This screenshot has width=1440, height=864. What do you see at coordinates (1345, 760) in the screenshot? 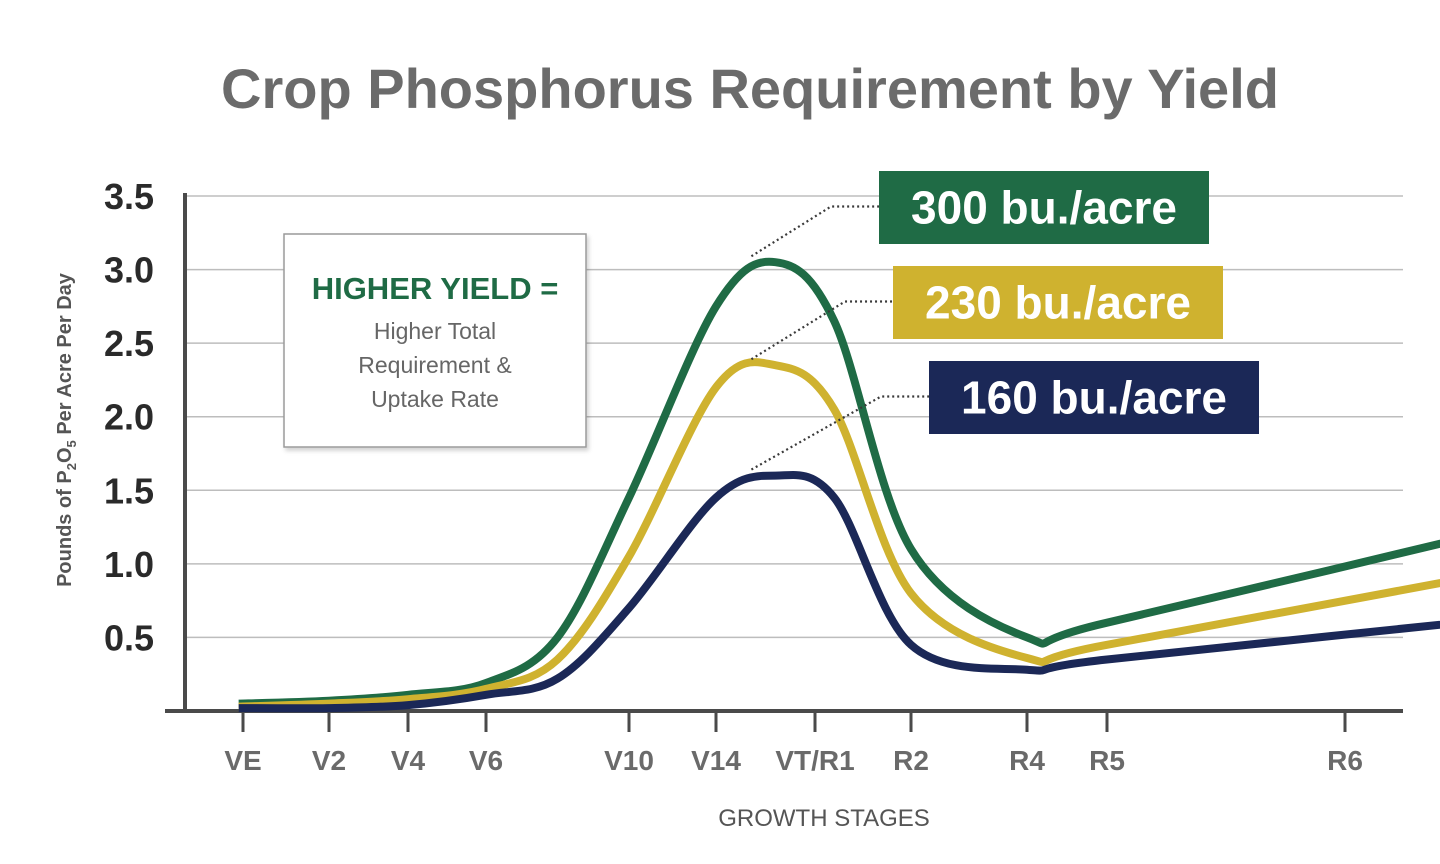
I see `x-tick-label: R6` at bounding box center [1345, 760].